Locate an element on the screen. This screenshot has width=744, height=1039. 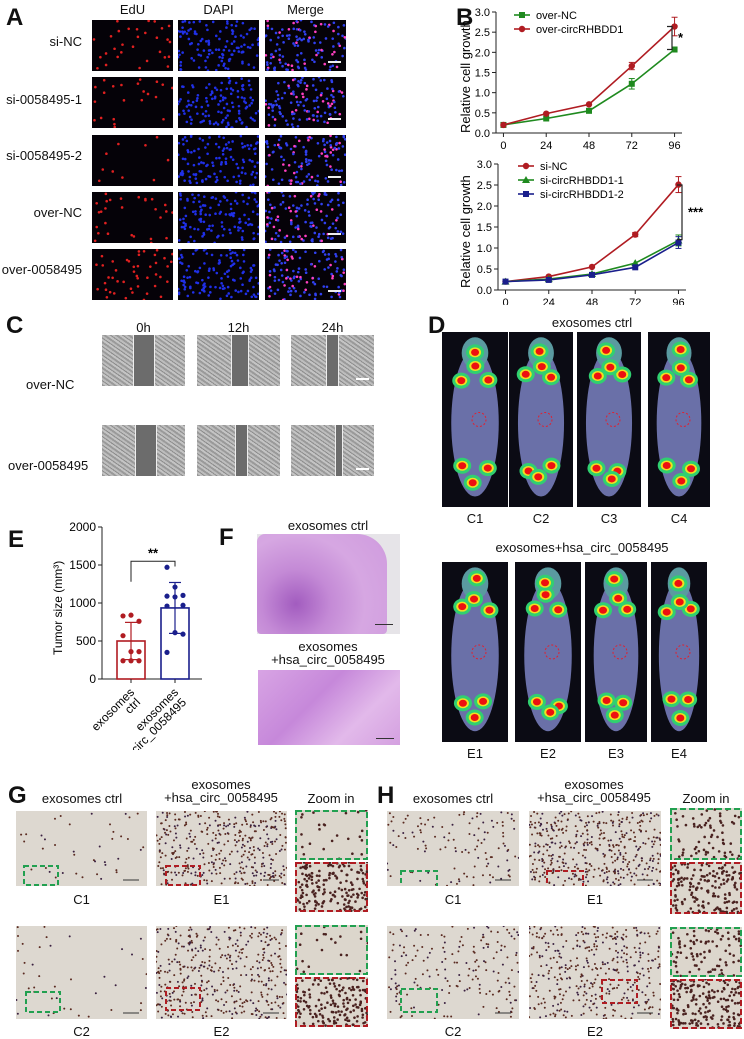
svg-text: si-NC is located at coordinates (554, 167).